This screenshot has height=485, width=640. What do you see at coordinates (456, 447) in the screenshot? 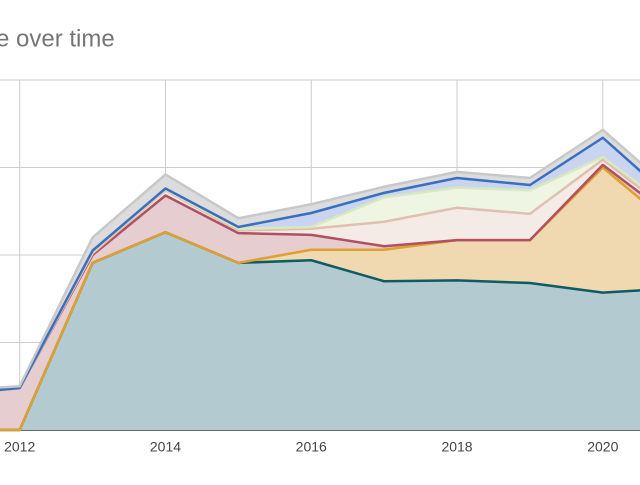
I see `x-tick-label: 2018` at bounding box center [456, 447].